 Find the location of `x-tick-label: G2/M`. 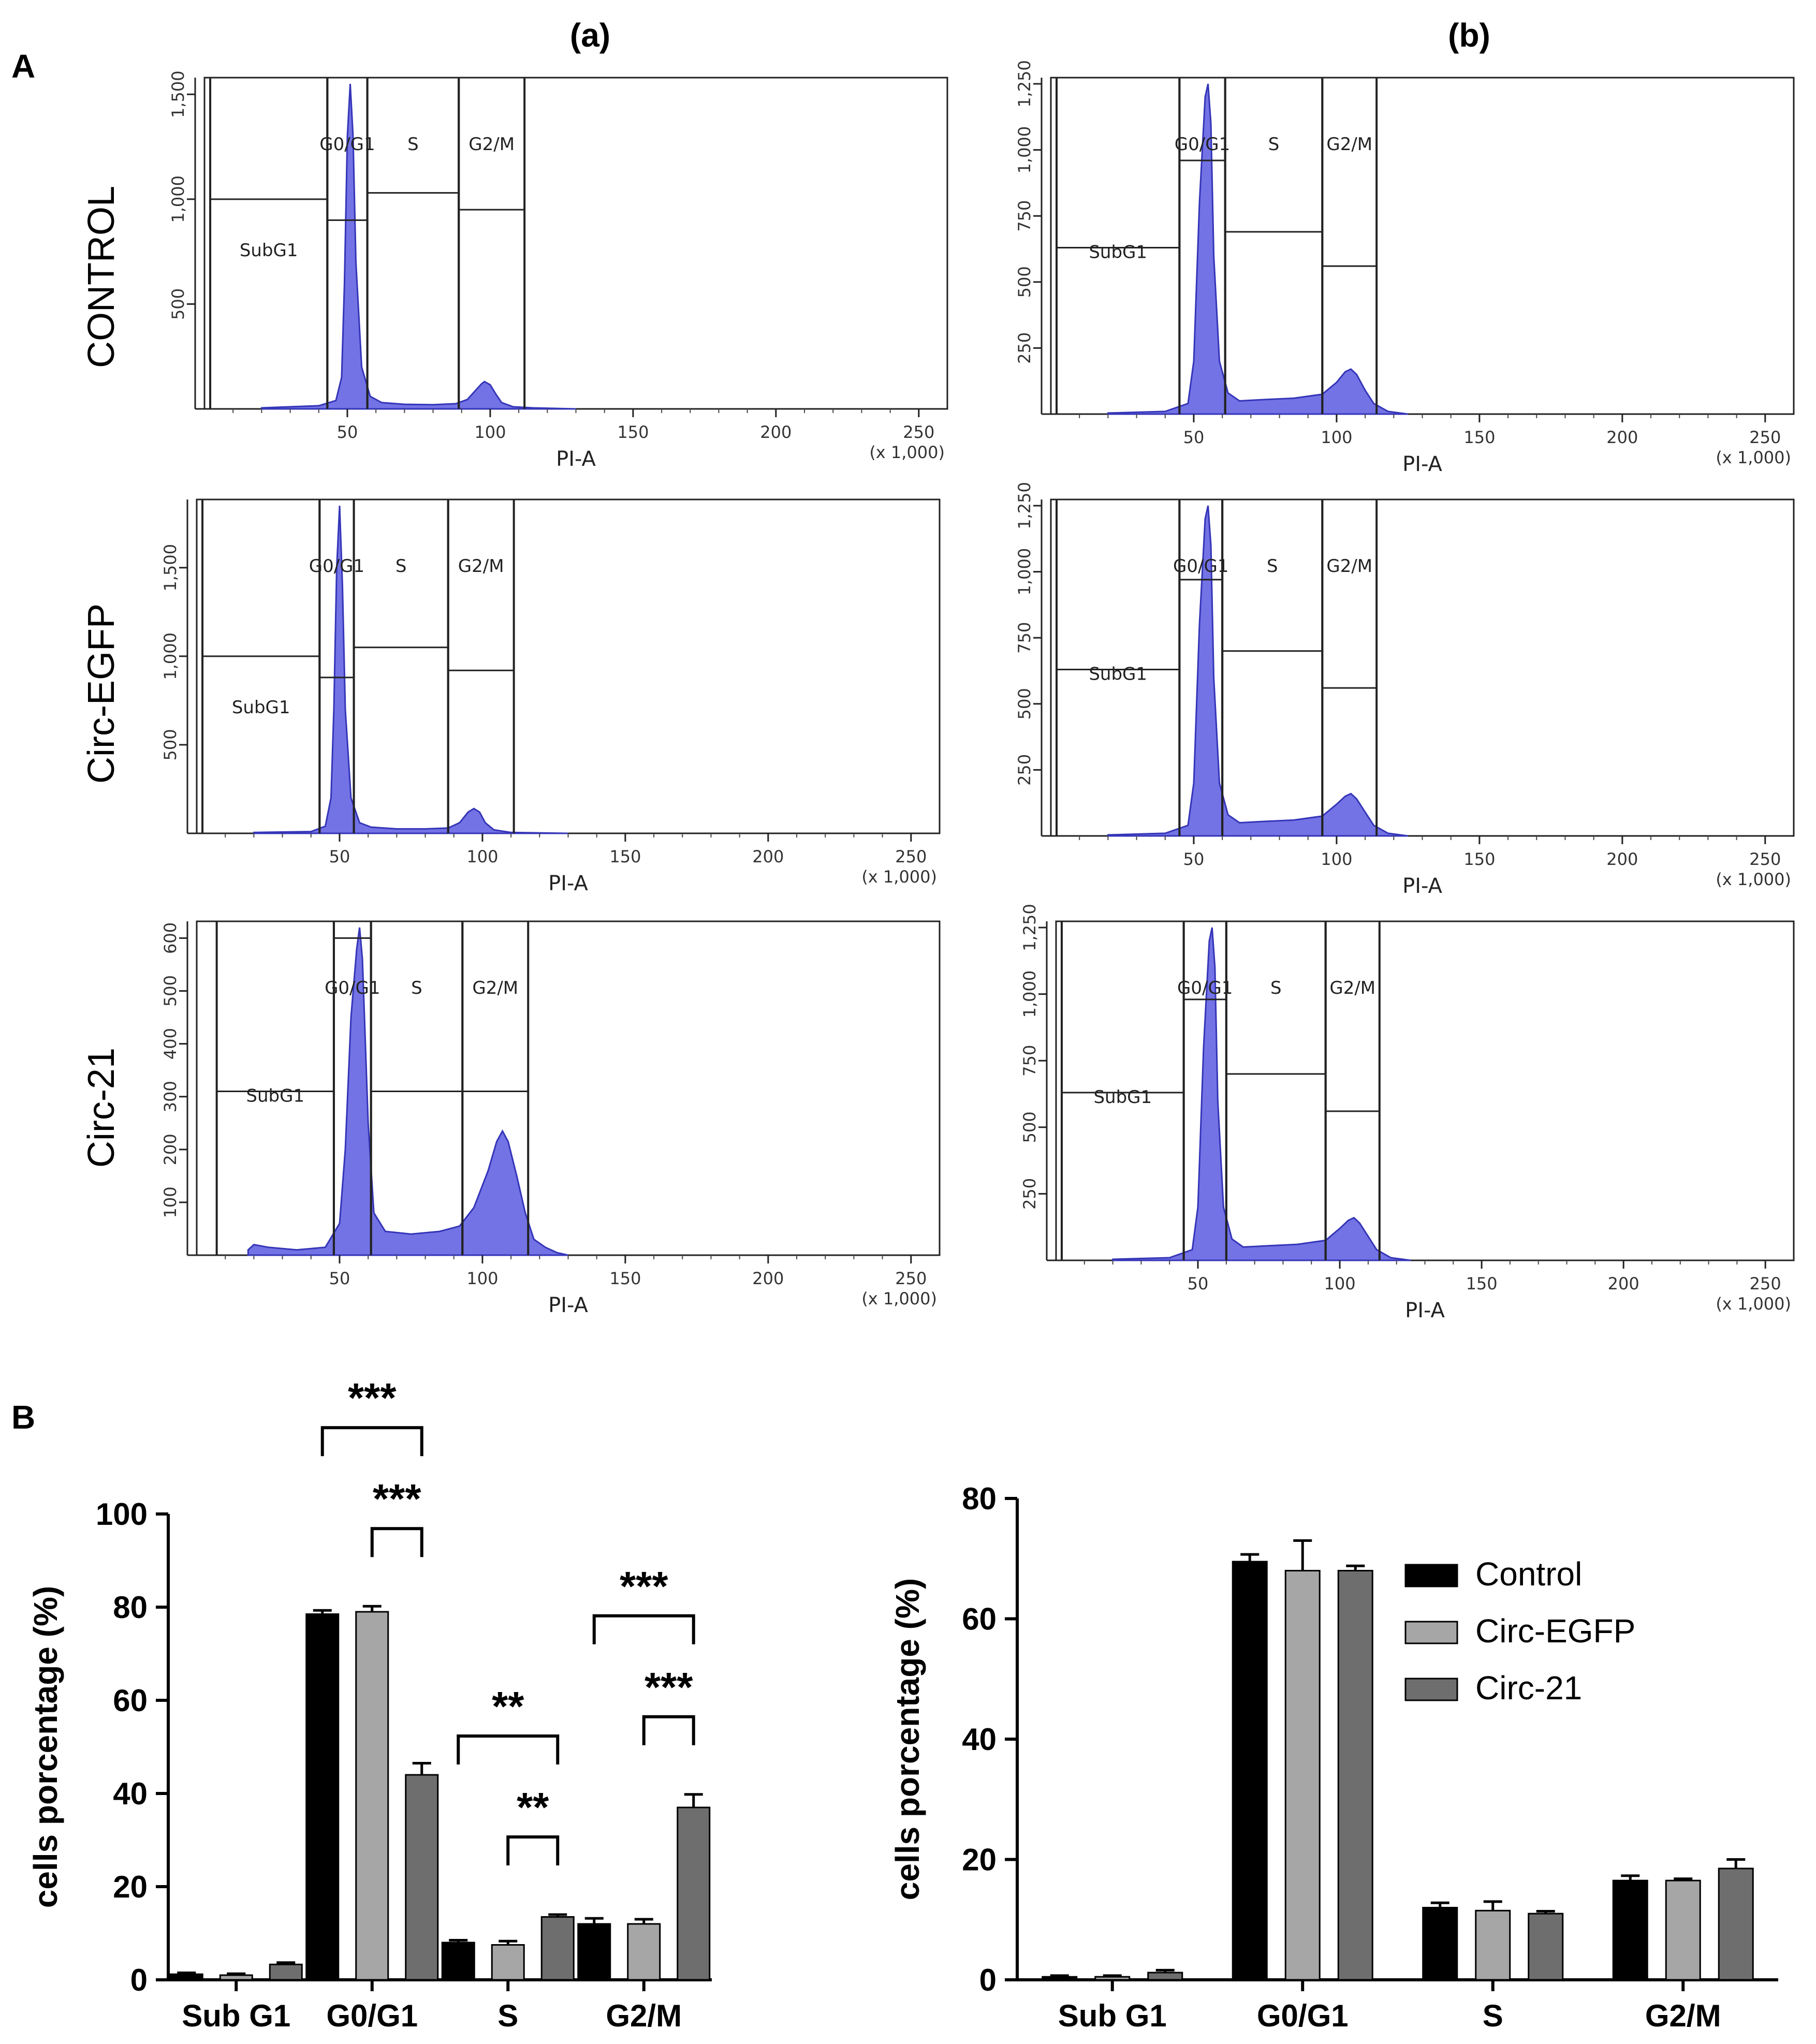

x-tick-label: G2/M is located at coordinates (644, 2016).